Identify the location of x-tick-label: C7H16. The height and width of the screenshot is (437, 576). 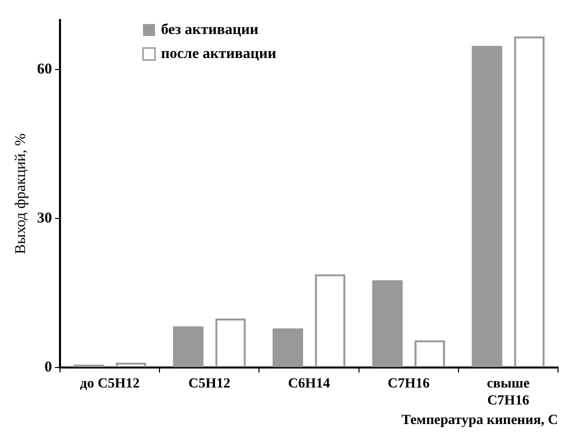
(409, 384).